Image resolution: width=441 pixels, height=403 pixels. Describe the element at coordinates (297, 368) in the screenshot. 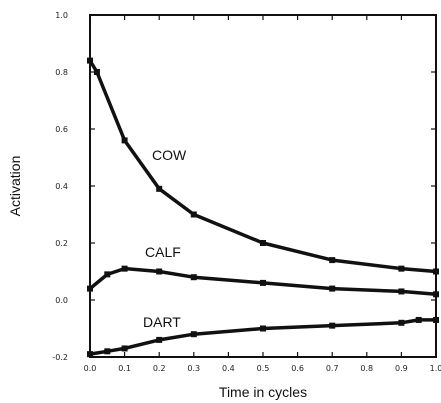

I see `x-tick-label: 0.6` at that location.